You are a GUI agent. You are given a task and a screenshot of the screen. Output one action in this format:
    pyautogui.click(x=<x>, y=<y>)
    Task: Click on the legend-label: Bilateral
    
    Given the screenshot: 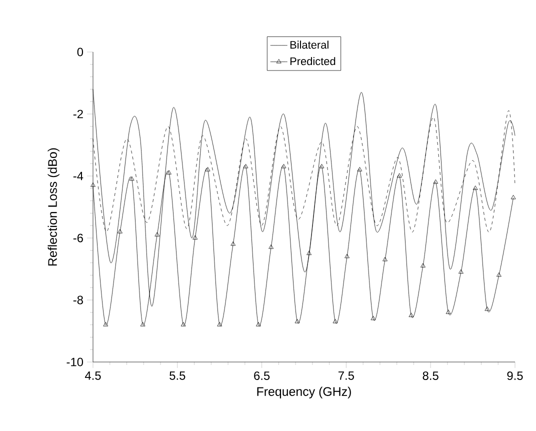 What is the action you would take?
    pyautogui.click(x=309, y=44)
    